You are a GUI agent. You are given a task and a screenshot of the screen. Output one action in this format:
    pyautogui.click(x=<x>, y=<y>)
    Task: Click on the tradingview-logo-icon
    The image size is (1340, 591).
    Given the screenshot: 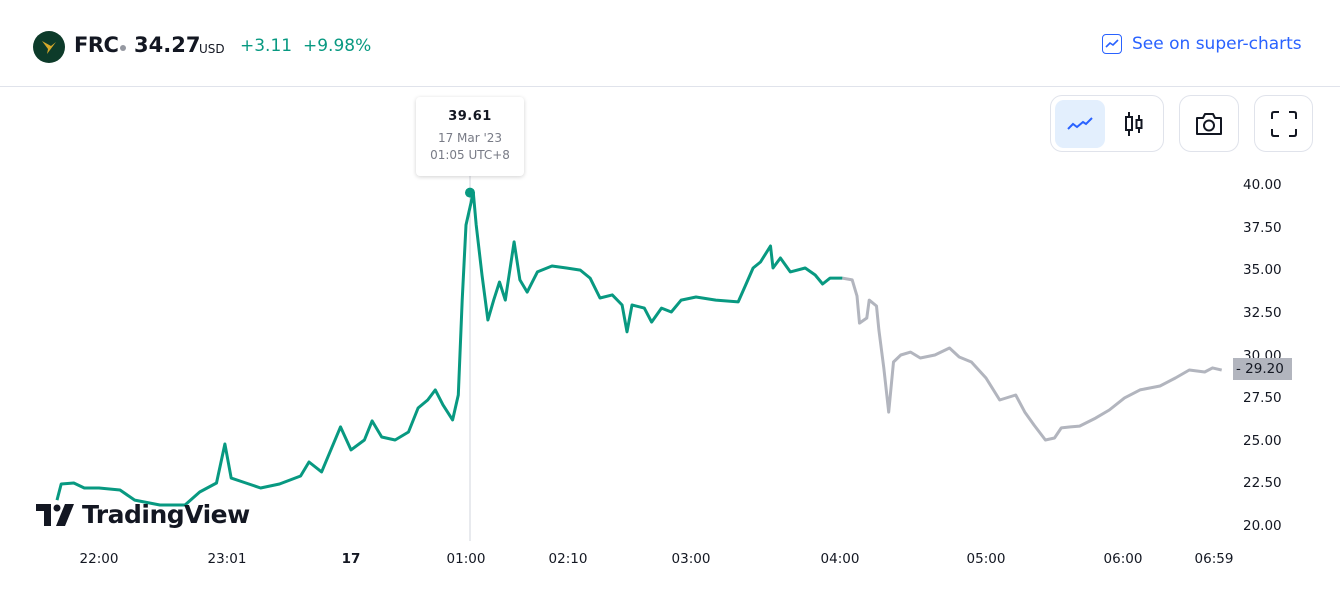 What is the action you would take?
    pyautogui.click(x=55, y=514)
    